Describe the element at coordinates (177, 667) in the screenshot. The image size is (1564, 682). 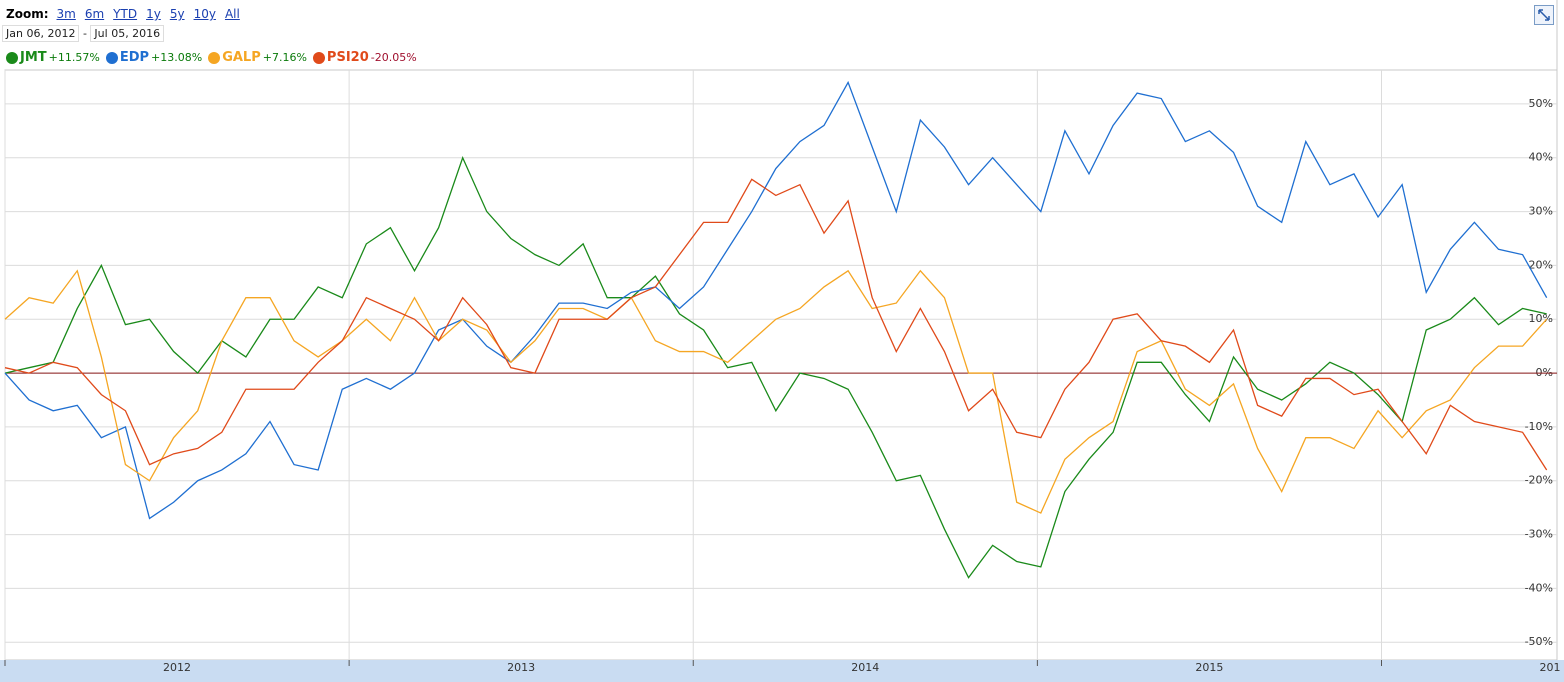
I see `x-tick-label: 2012` at that location.